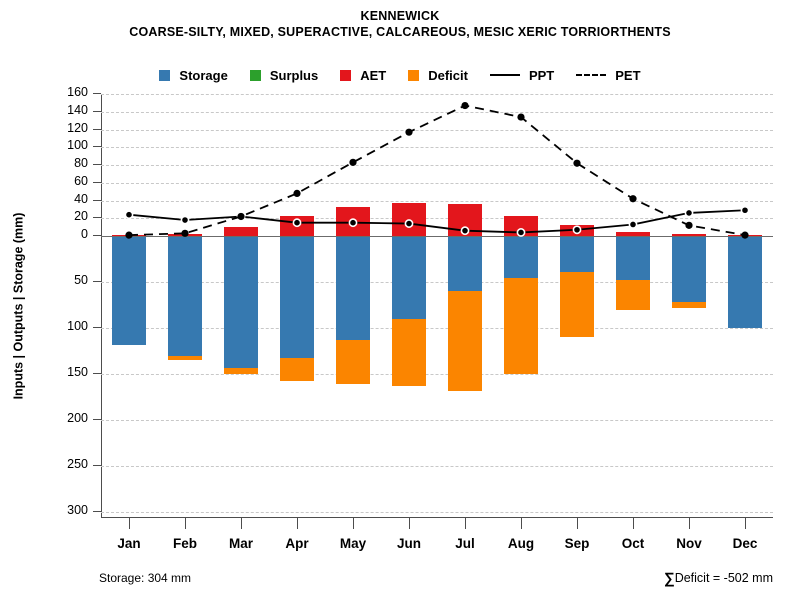 The height and width of the screenshot is (600, 800). I want to click on legend-label: AET, so click(373, 75).